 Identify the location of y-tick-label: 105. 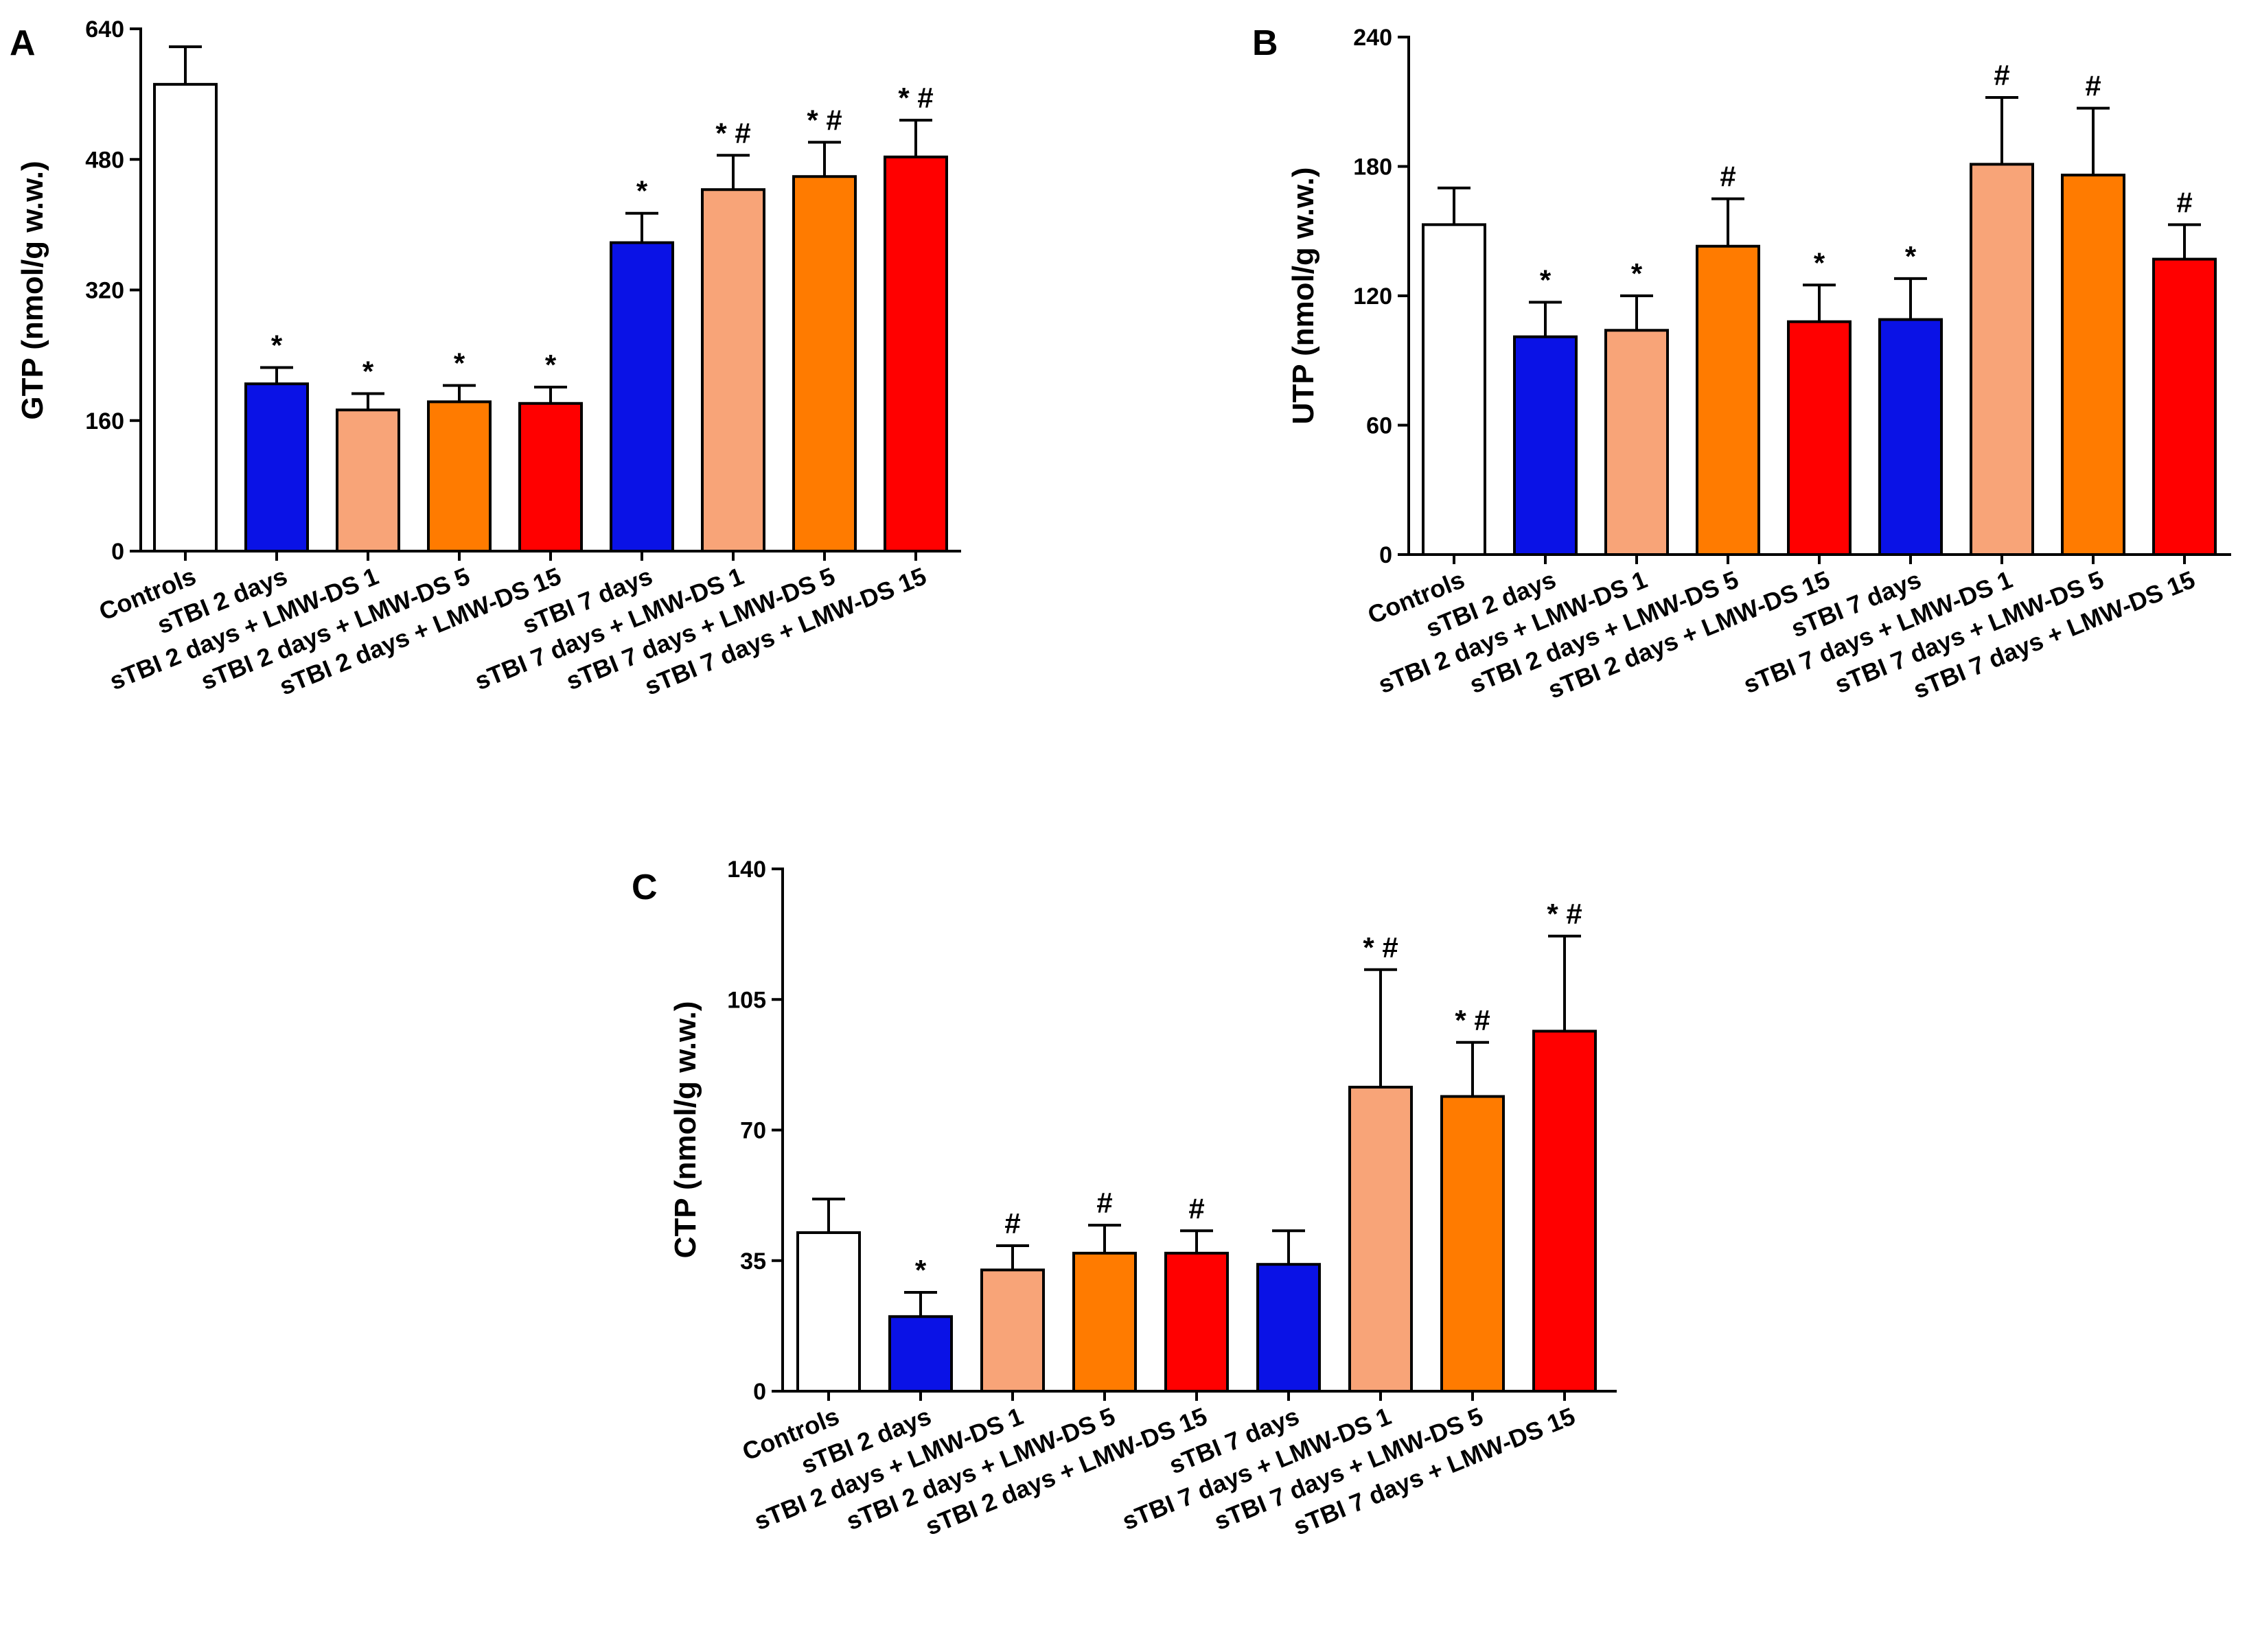
(746, 1000).